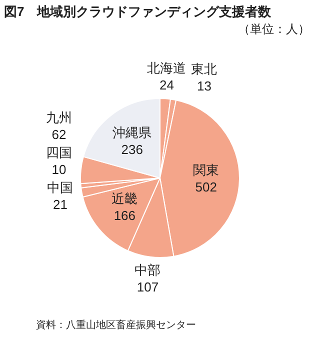 The height and width of the screenshot is (339, 320). I want to click on slice-label: 東北, so click(204, 69).